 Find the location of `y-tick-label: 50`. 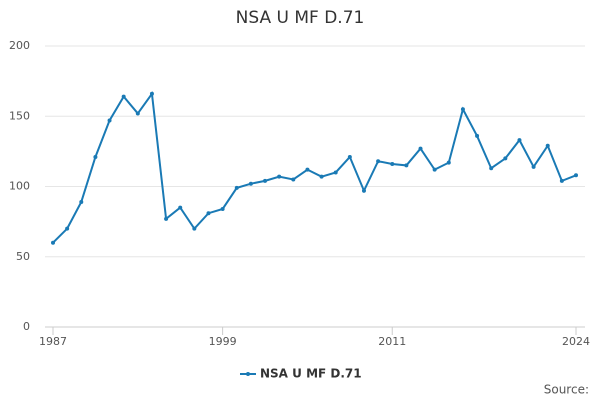

y-tick-label: 50 is located at coordinates (23, 256).